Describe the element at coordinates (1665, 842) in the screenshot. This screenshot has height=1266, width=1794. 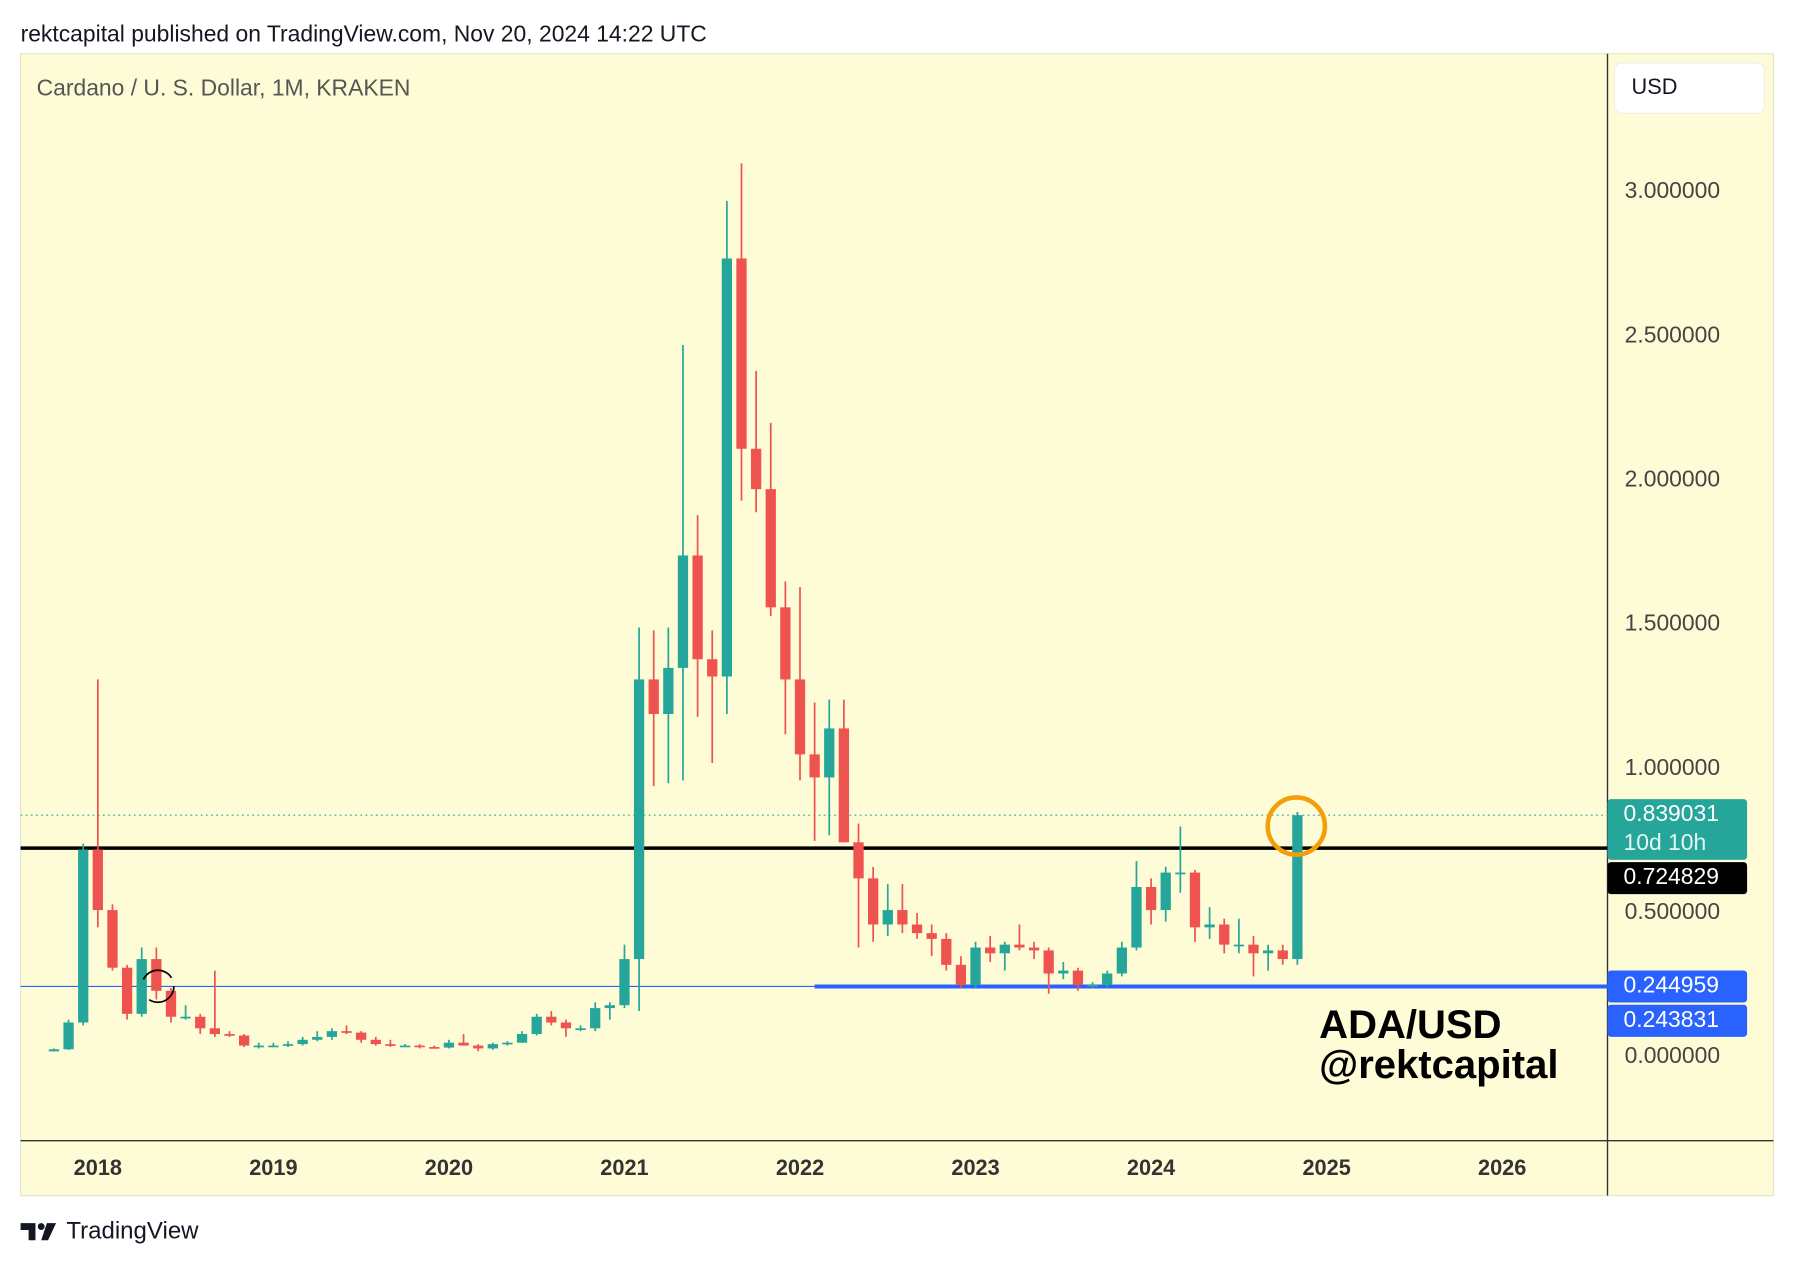
I see `countdown-label: 10d 10h` at that location.